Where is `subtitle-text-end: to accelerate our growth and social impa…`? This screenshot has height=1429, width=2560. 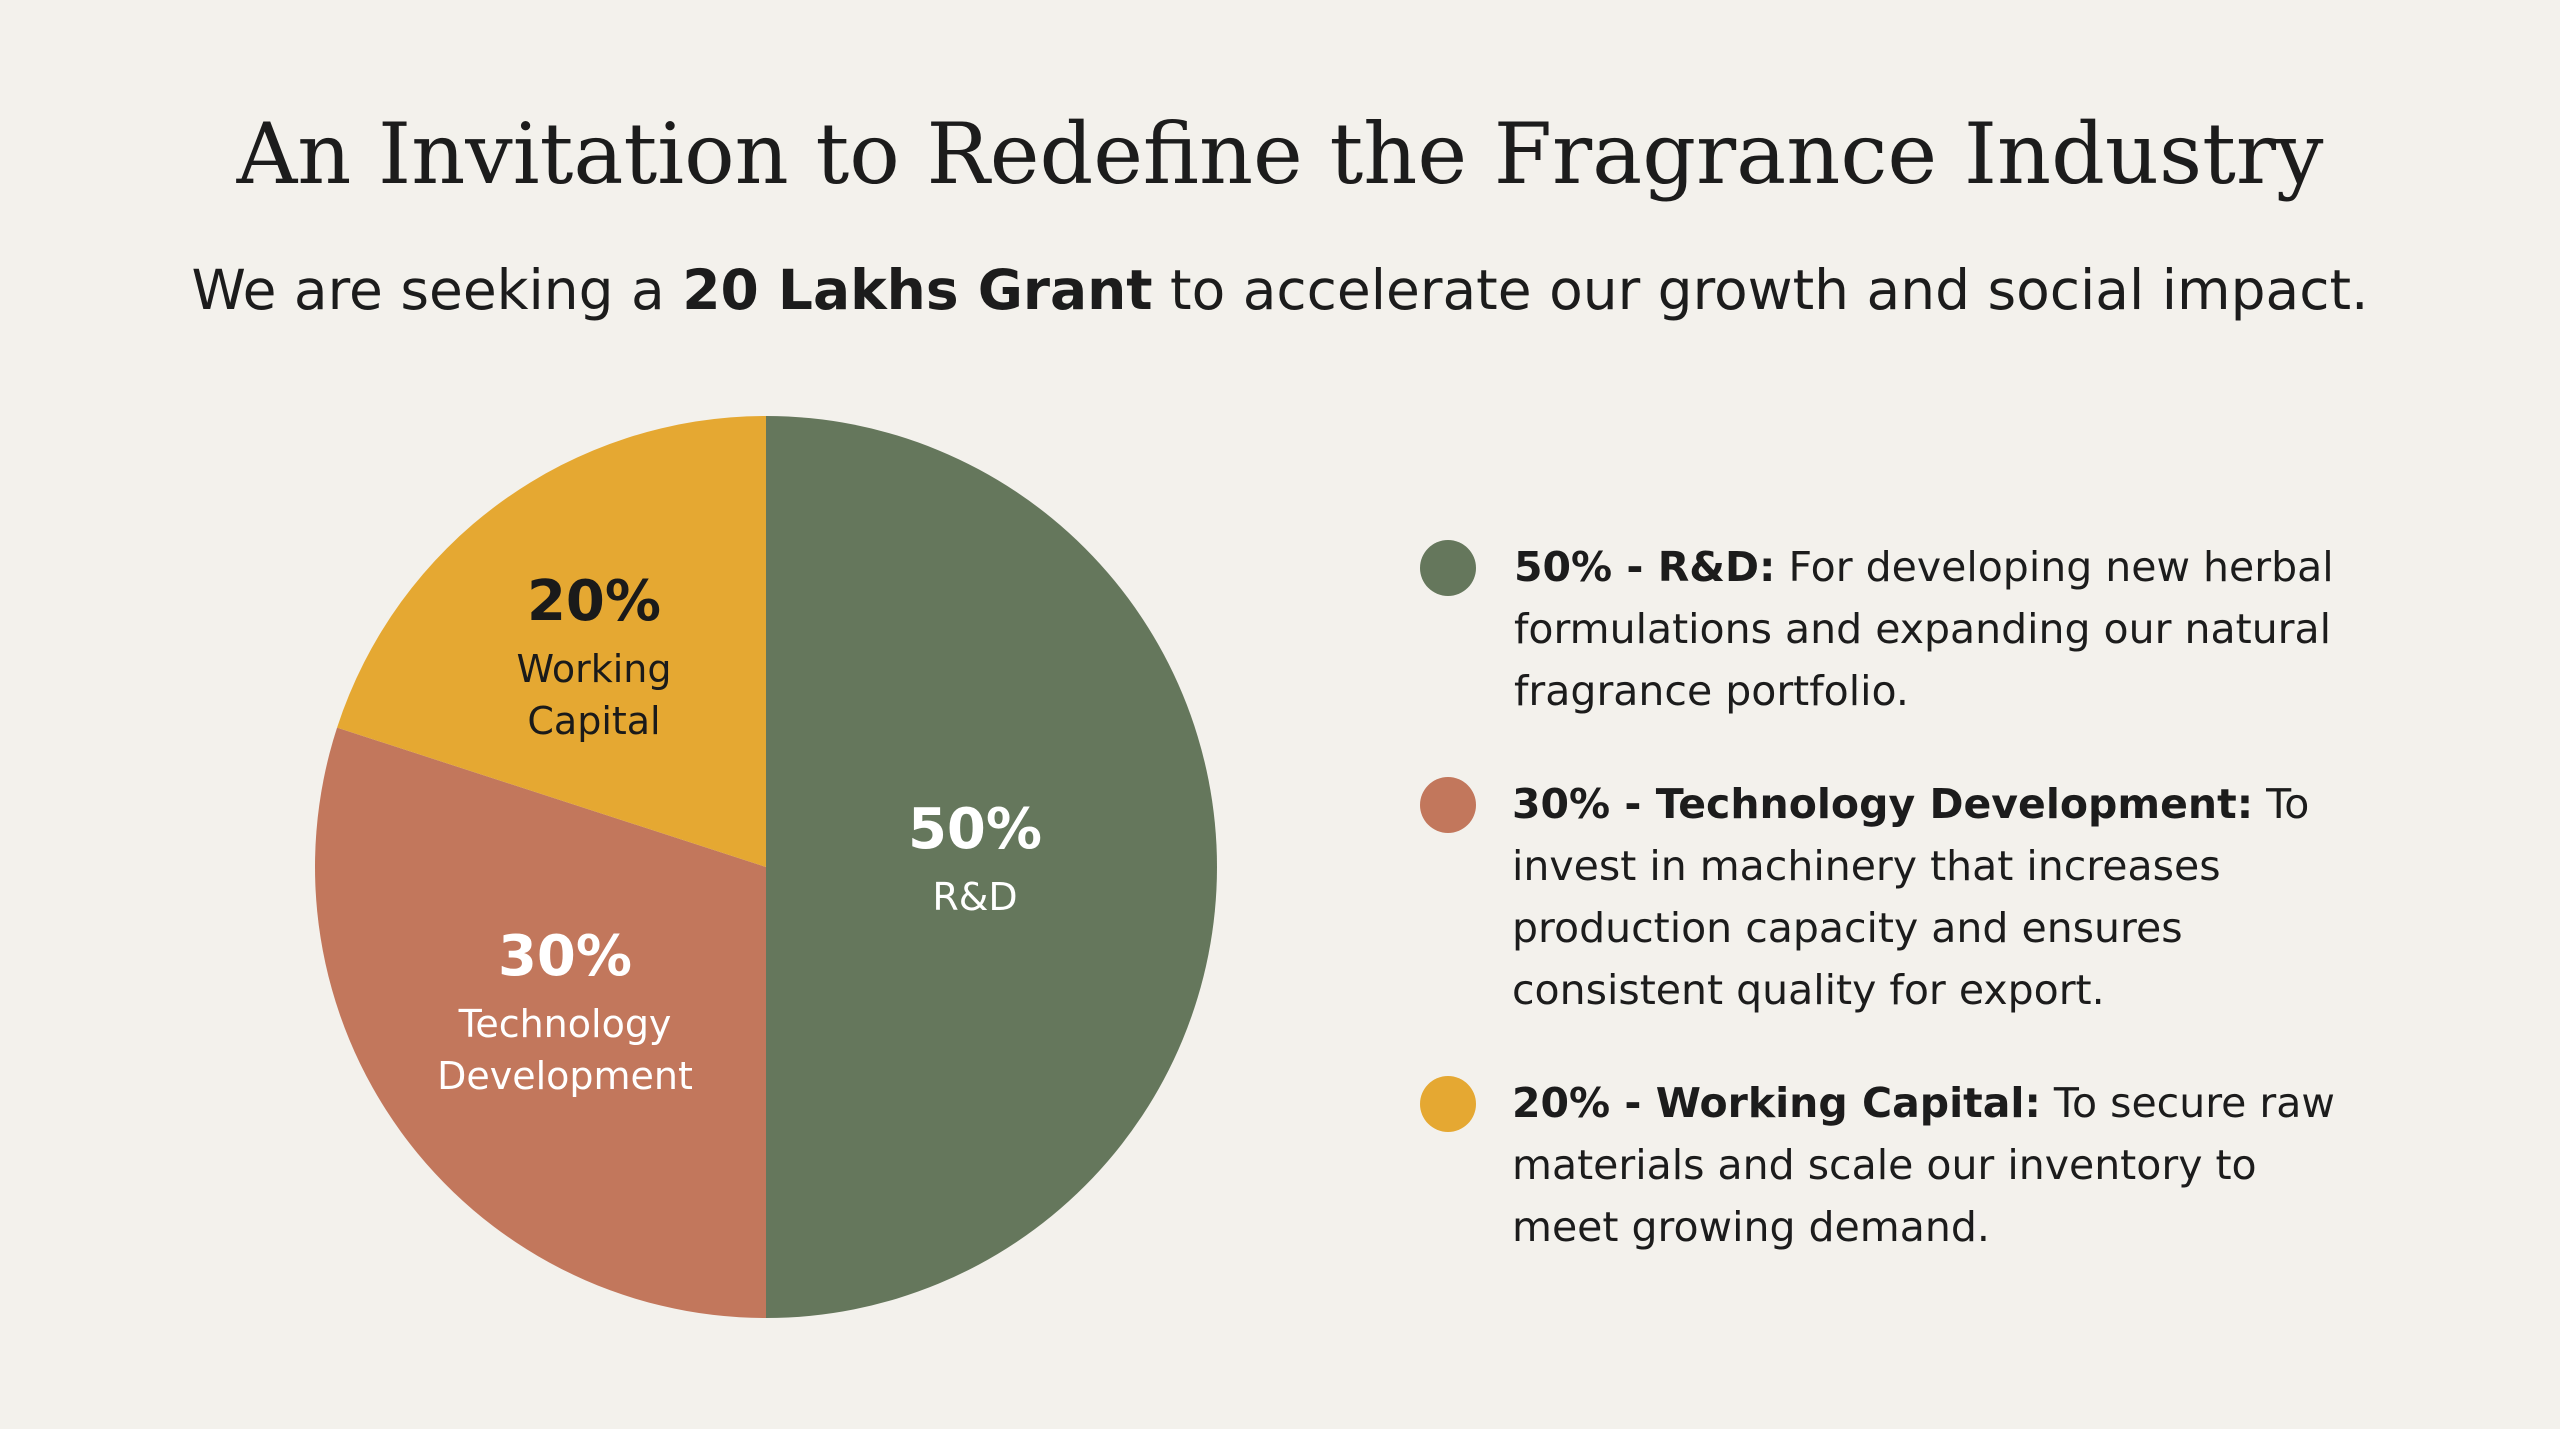 subtitle-text-end: to accelerate our growth and social impa… is located at coordinates (1760, 290).